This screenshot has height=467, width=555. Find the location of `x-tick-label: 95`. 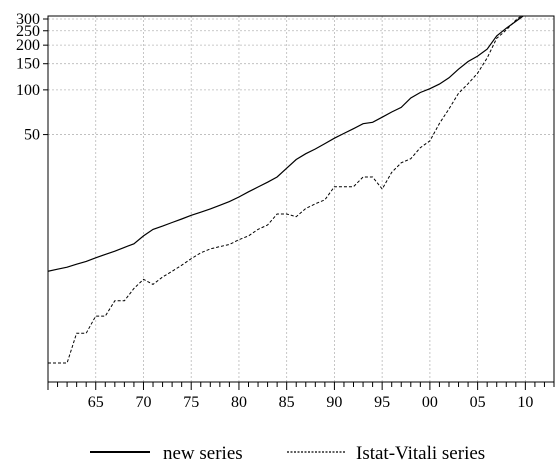

x-tick-label: 95 is located at coordinates (382, 402).